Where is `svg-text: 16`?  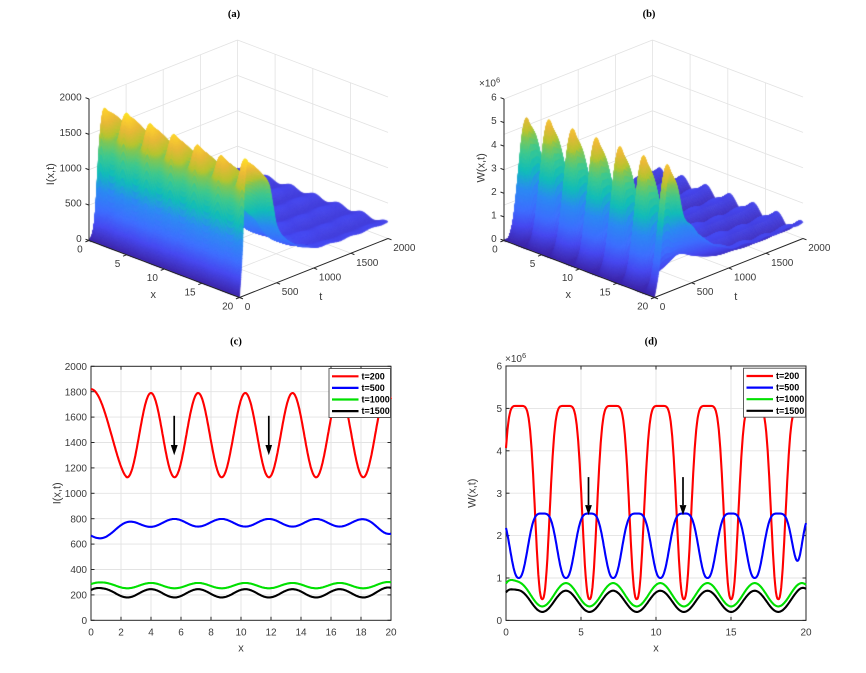 svg-text: 16 is located at coordinates (331, 633).